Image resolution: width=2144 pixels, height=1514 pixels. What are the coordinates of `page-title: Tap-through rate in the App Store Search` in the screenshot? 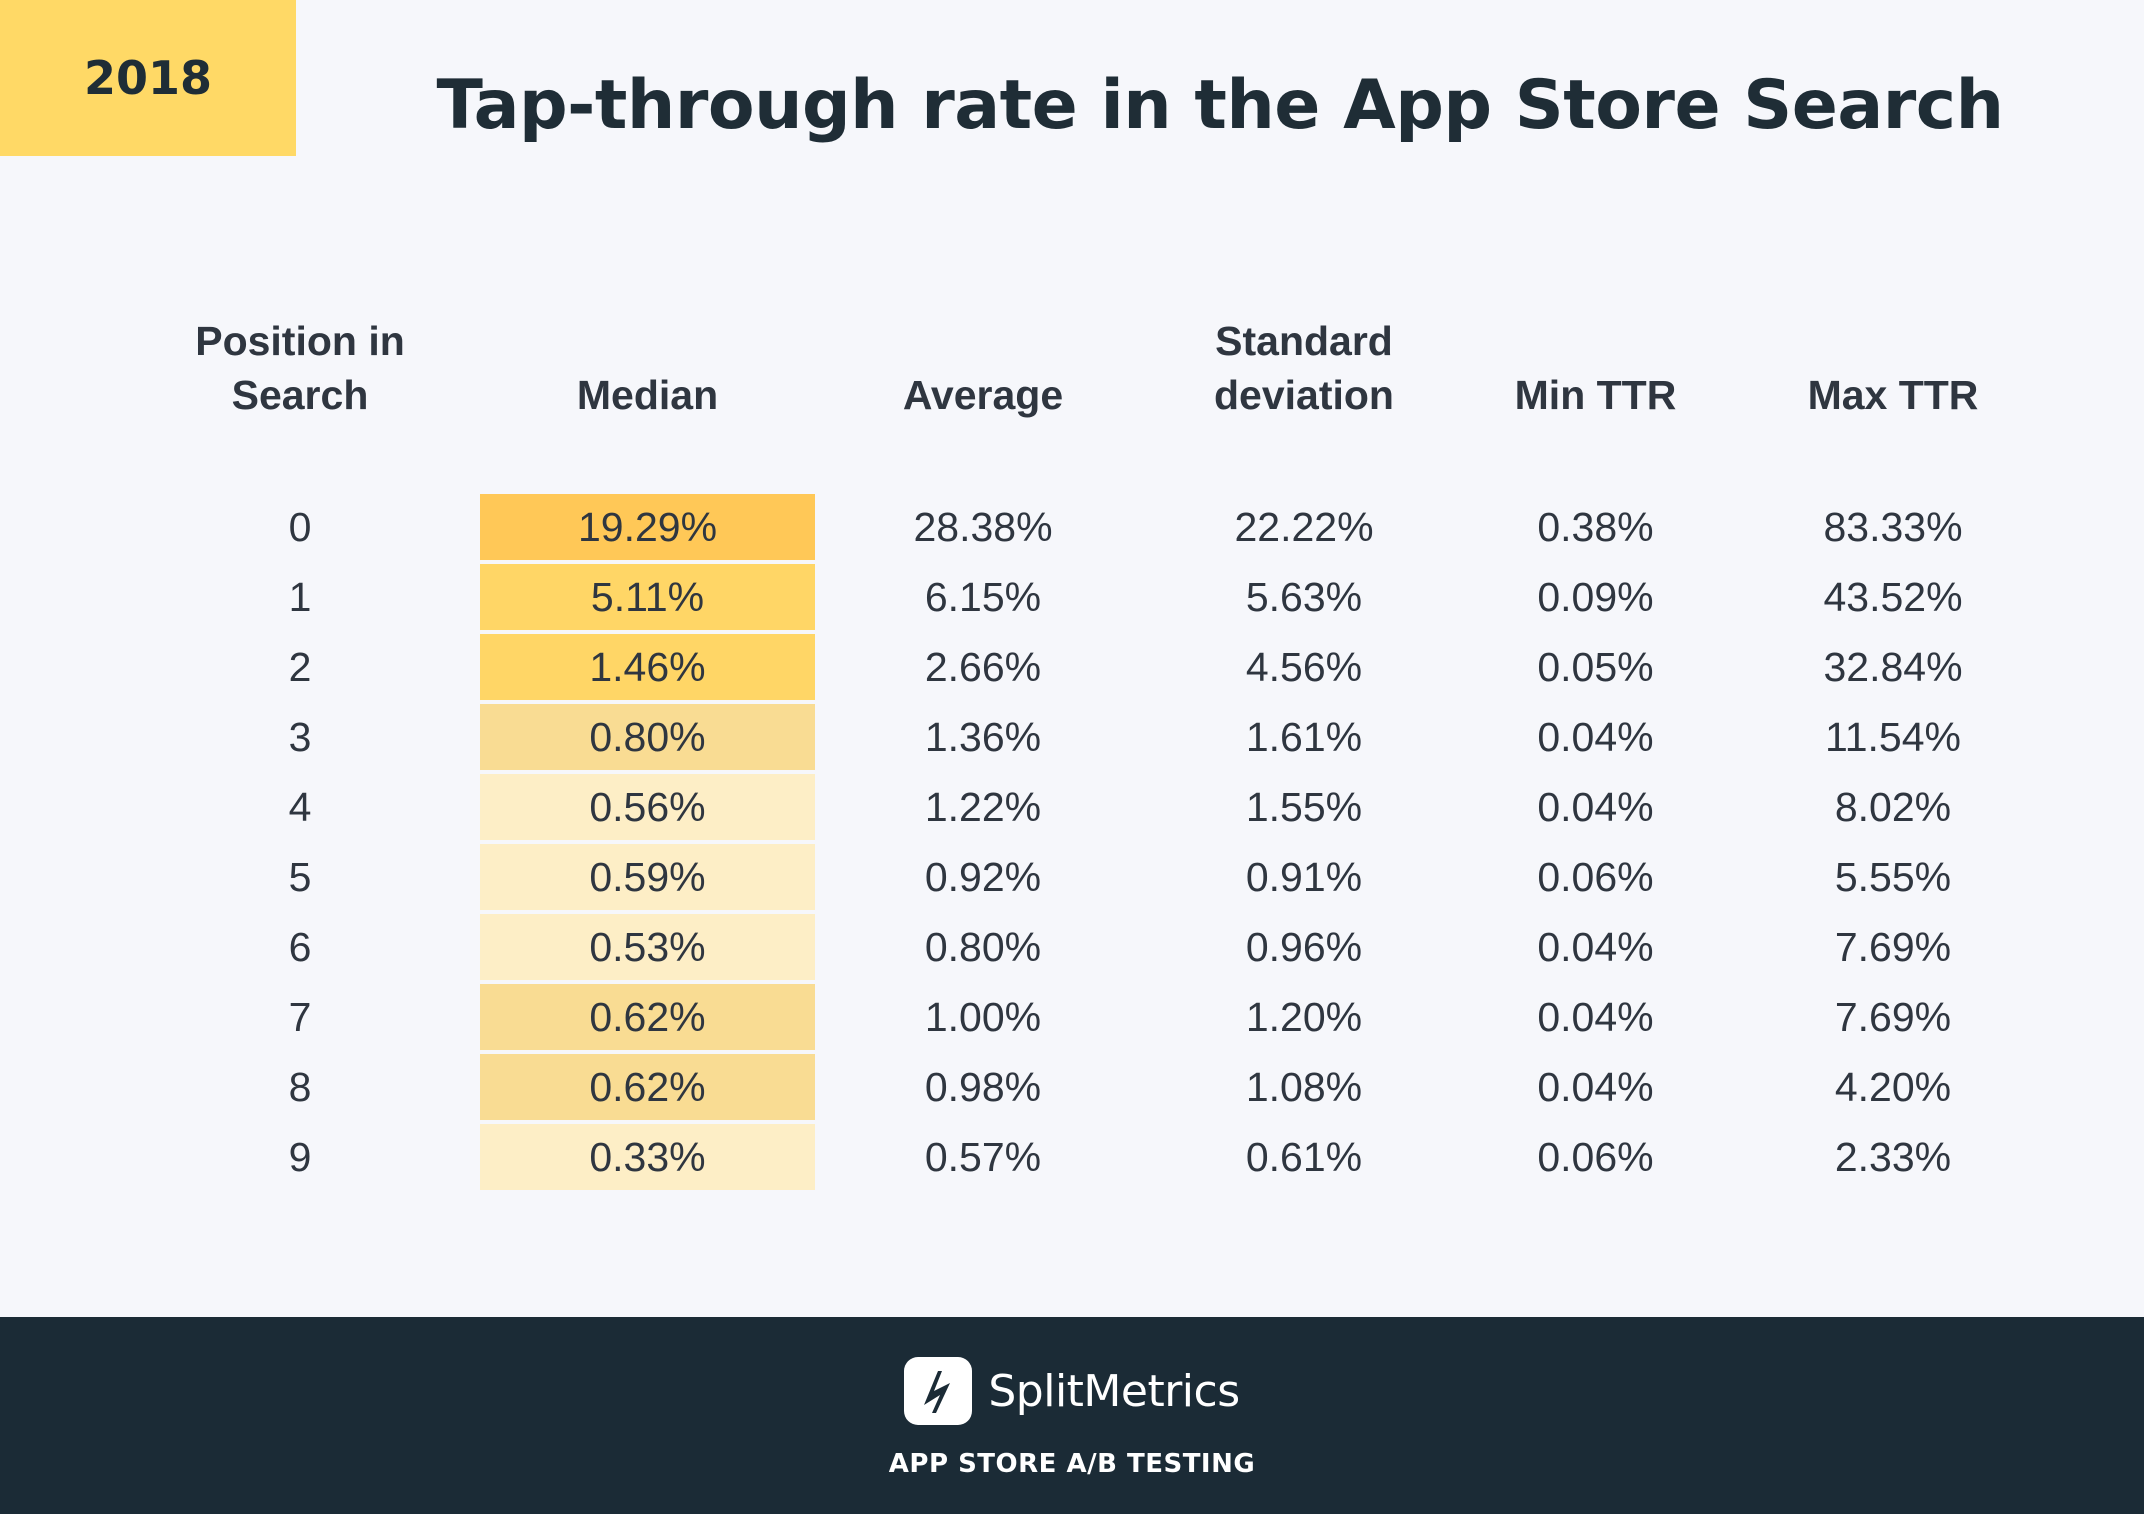 It's located at (1220, 105).